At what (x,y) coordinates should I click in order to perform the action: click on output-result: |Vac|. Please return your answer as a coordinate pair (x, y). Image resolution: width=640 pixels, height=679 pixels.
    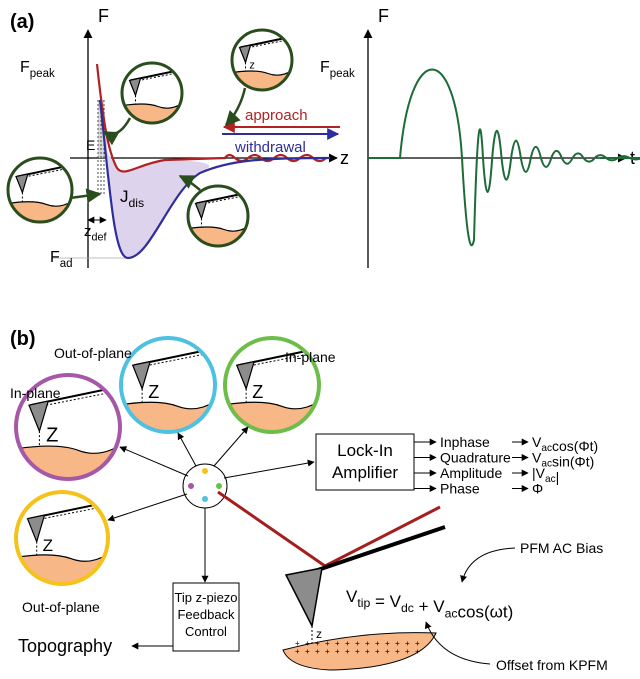
    Looking at the image, I should click on (545, 475).